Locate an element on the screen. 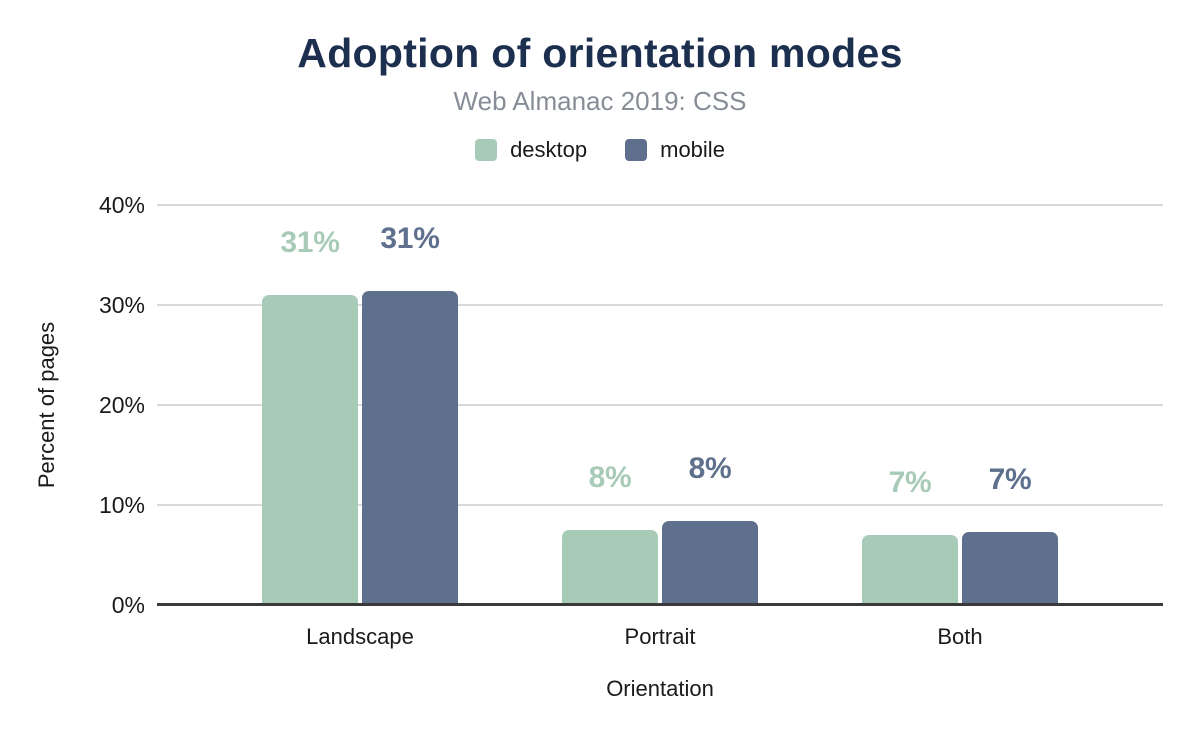 This screenshot has width=1200, height=742. gridline-20% is located at coordinates (660, 405).